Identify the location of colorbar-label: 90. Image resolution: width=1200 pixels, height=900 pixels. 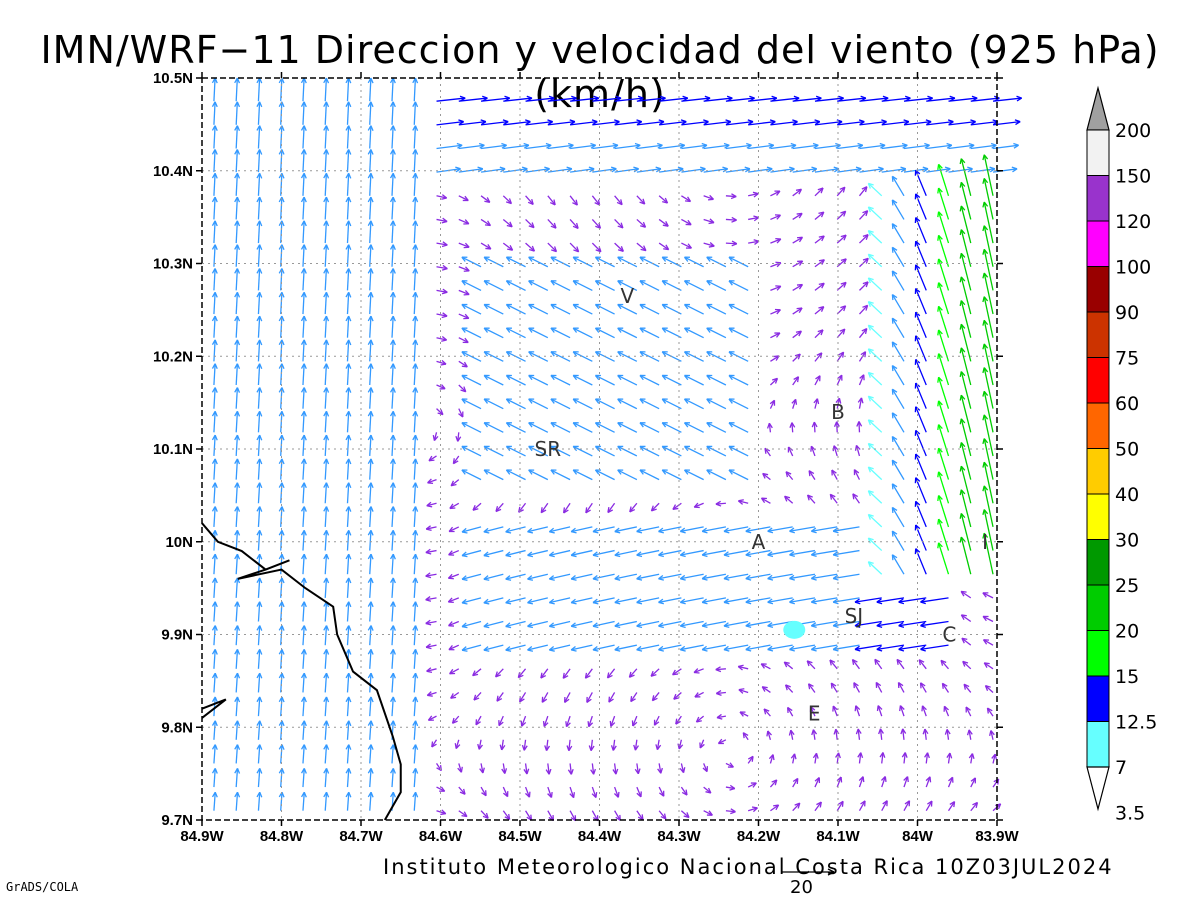
(1127, 313).